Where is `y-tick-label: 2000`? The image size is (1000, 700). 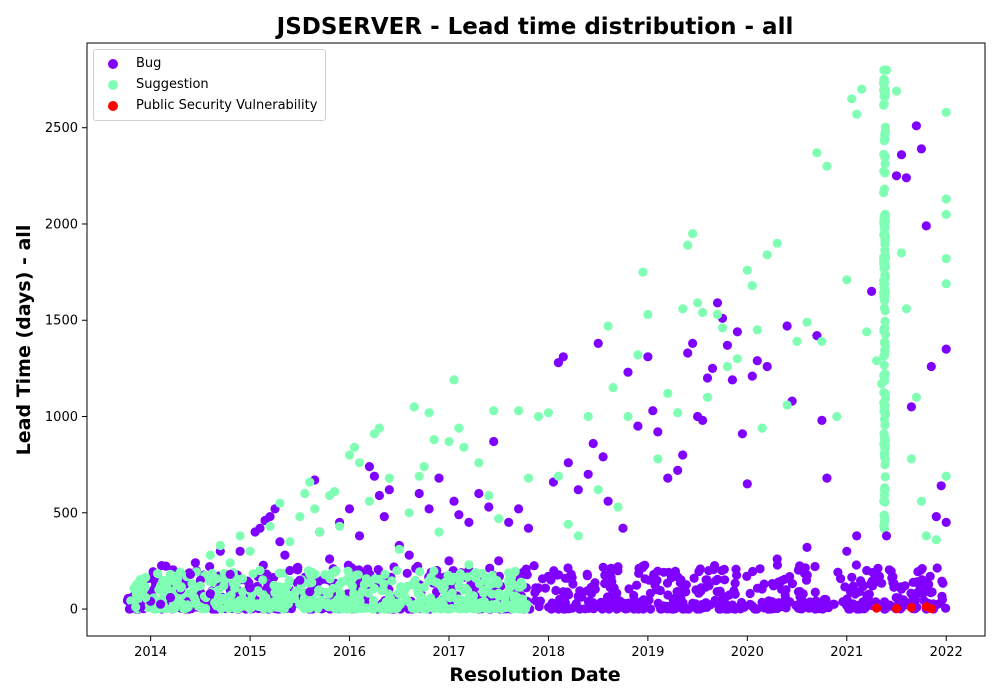 y-tick-label: 2000 is located at coordinates (61, 224).